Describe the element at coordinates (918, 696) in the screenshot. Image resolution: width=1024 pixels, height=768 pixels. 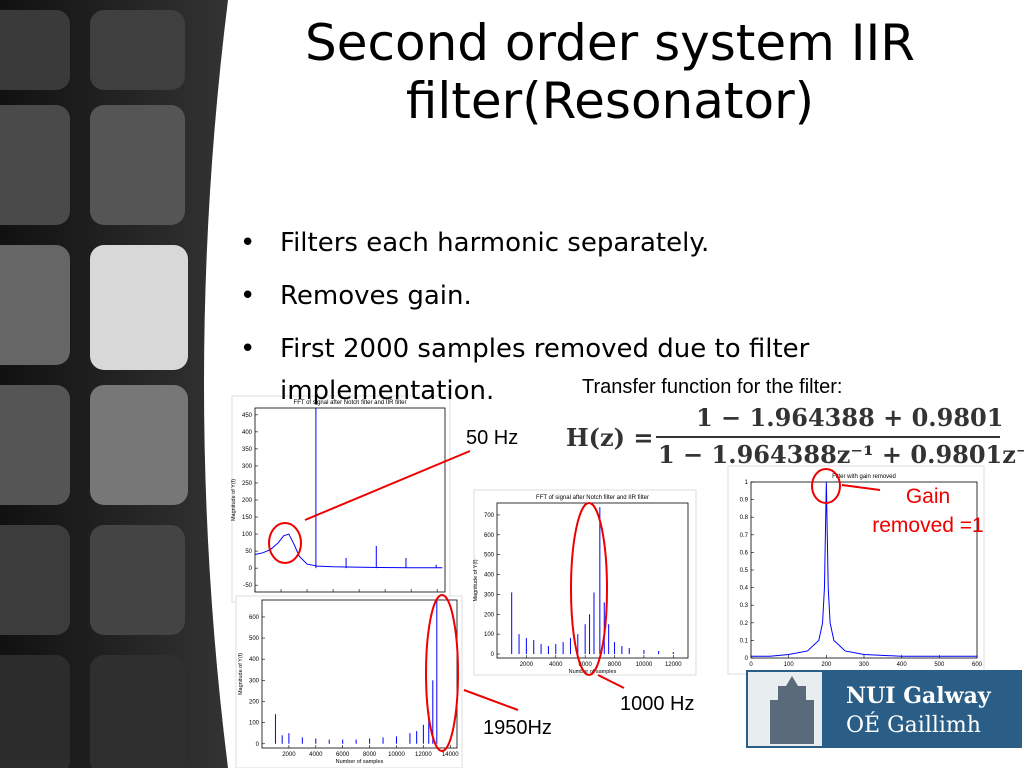
I see `logo-name: NUI Galway` at that location.